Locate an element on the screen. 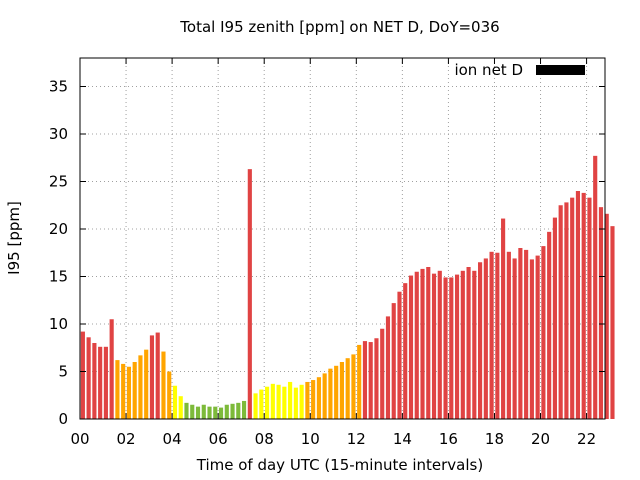 The height and width of the screenshot is (480, 640). y-tick-label: 20 is located at coordinates (58, 229).